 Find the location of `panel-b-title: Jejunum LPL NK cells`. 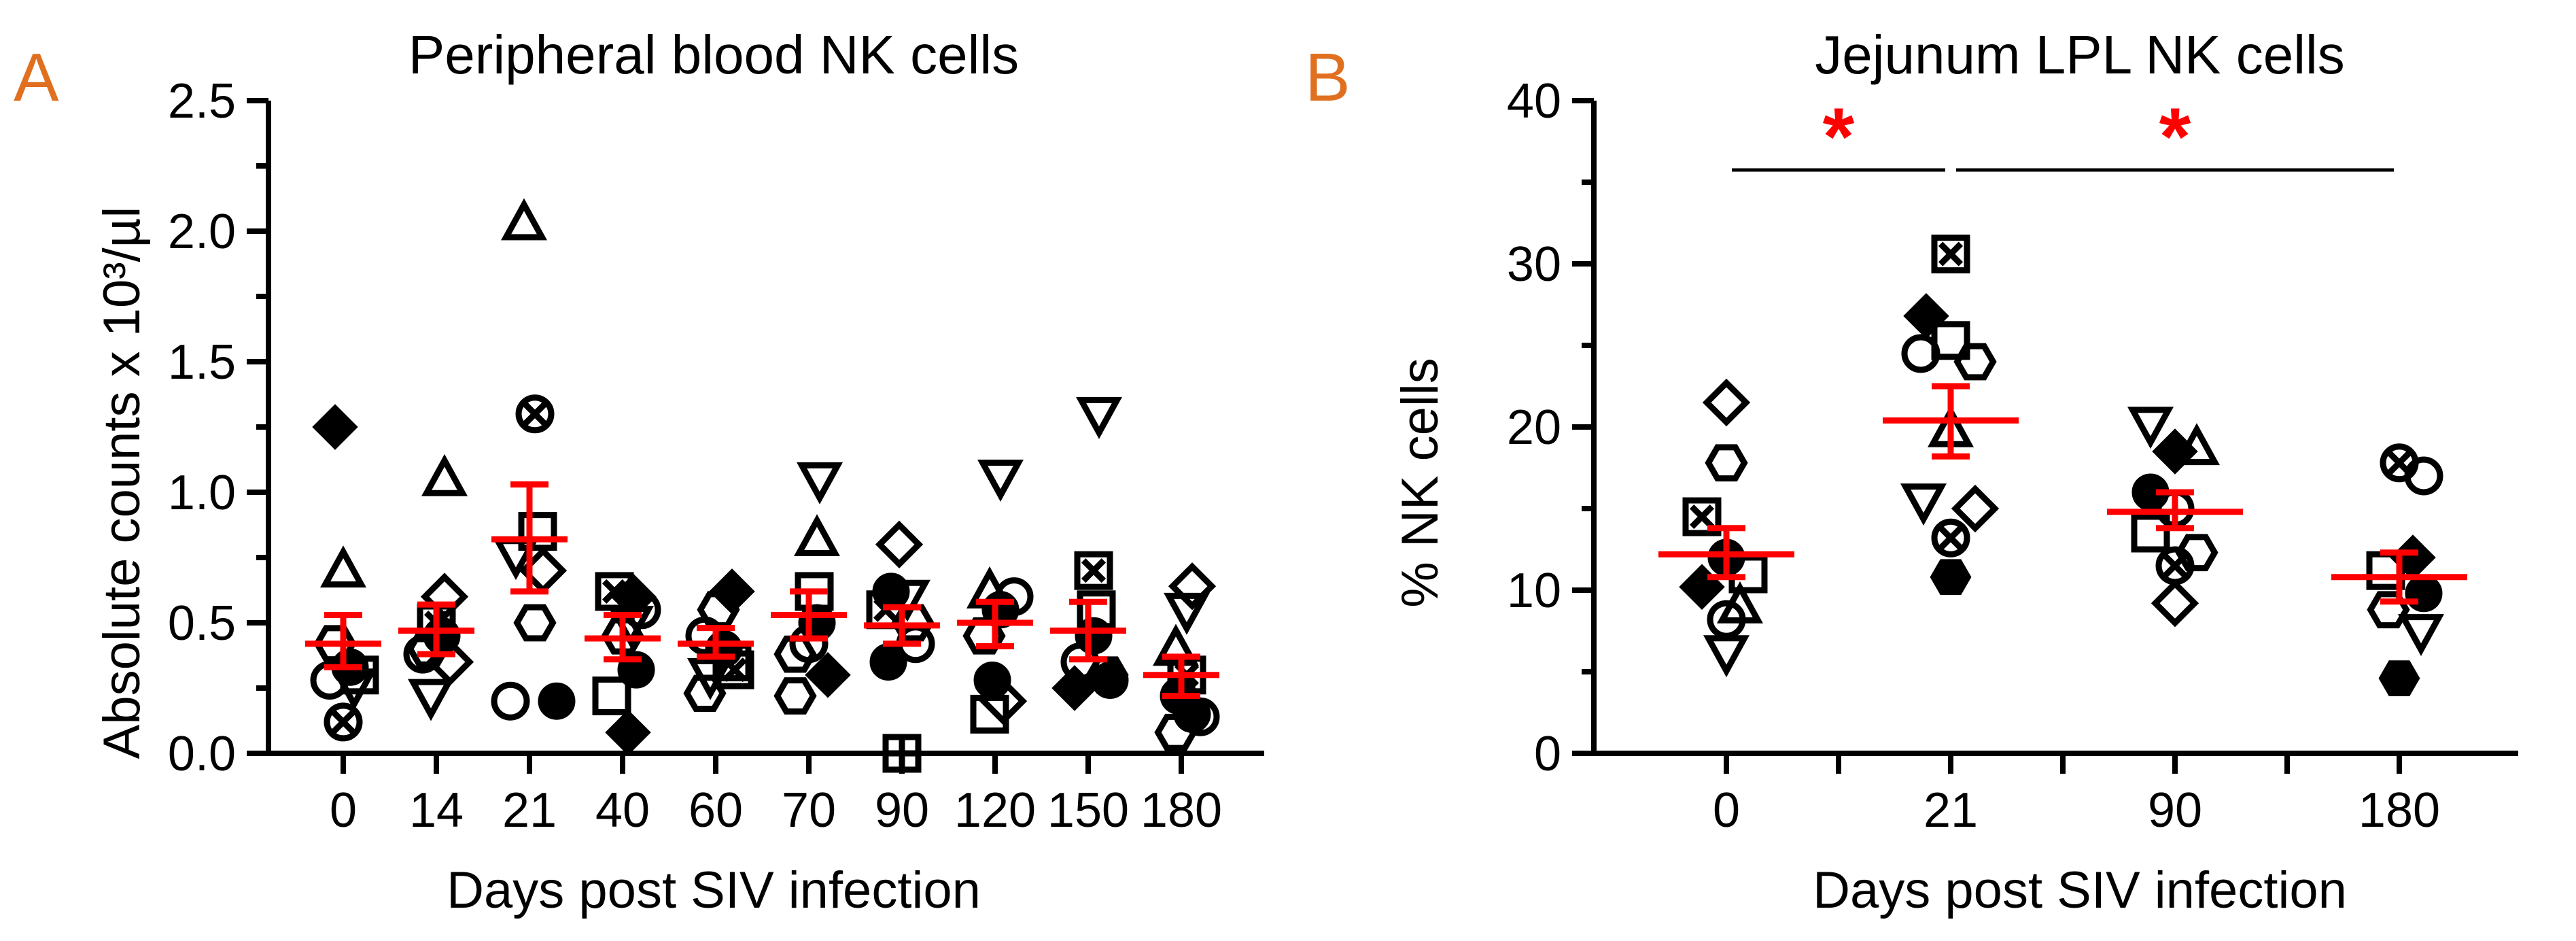

panel-b-title: Jejunum LPL NK cells is located at coordinates (2080, 54).